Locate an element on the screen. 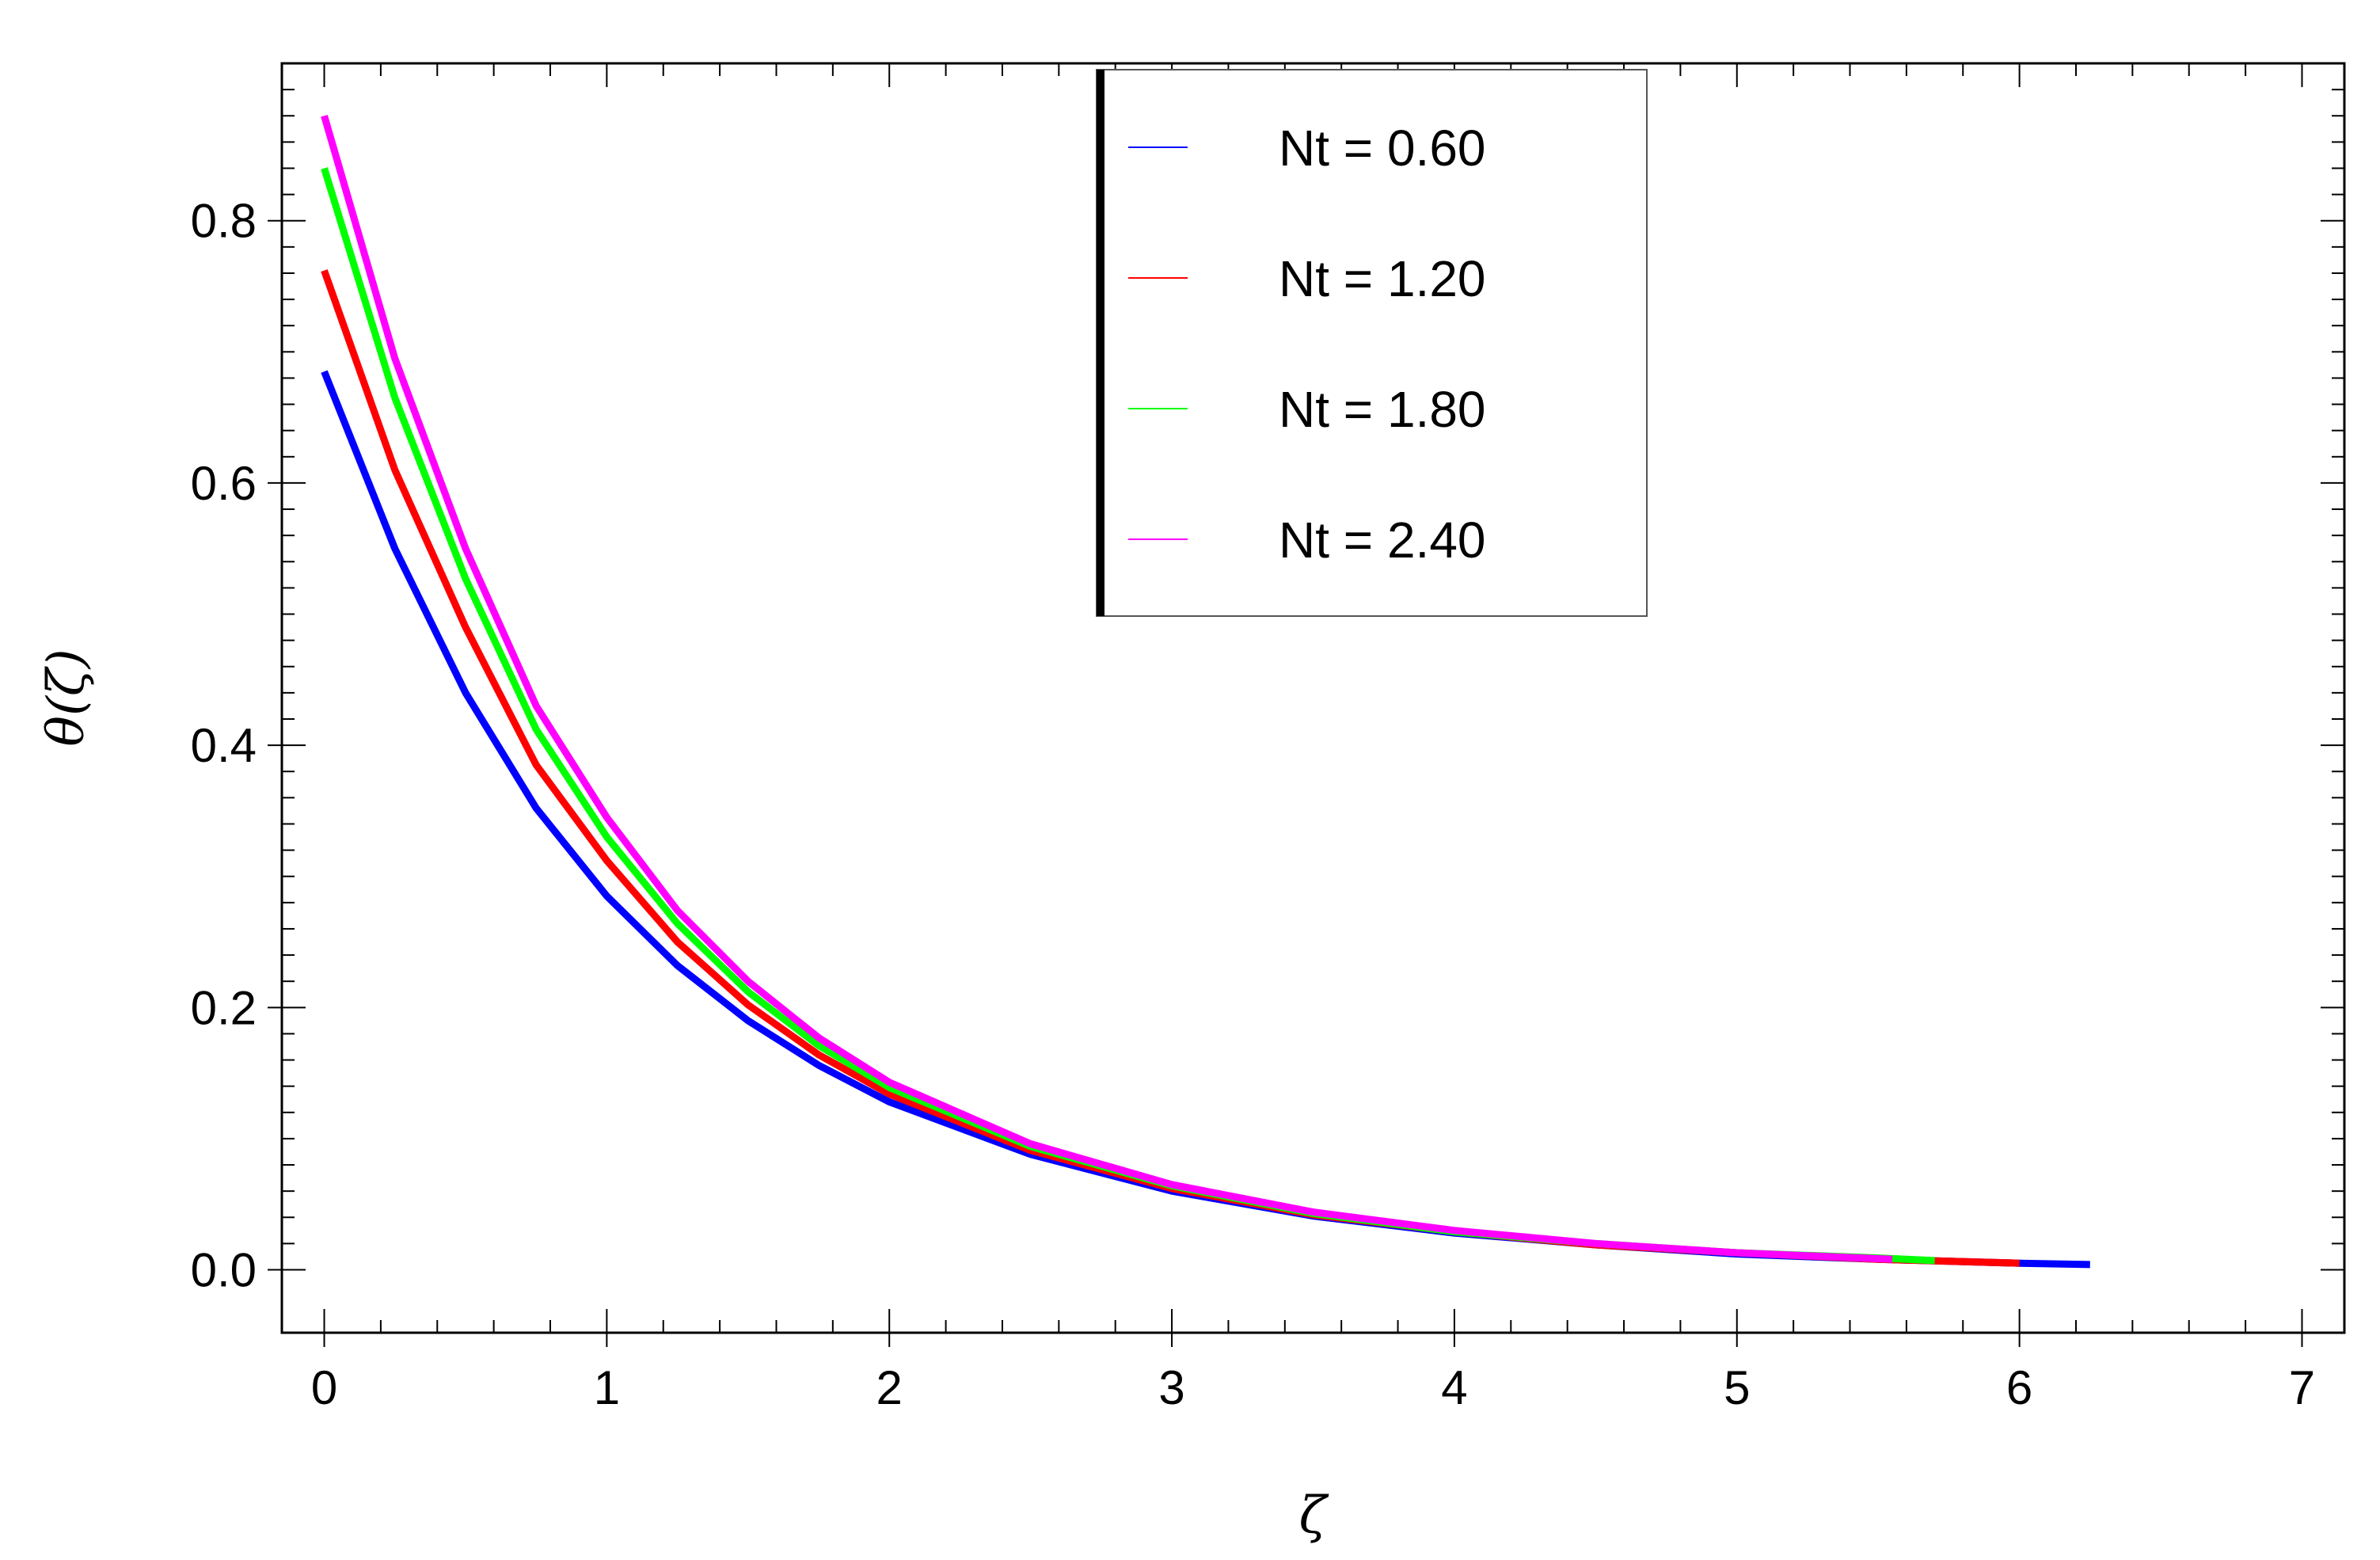  legend-label-3: Nt = 1.80 is located at coordinates (1382, 409).